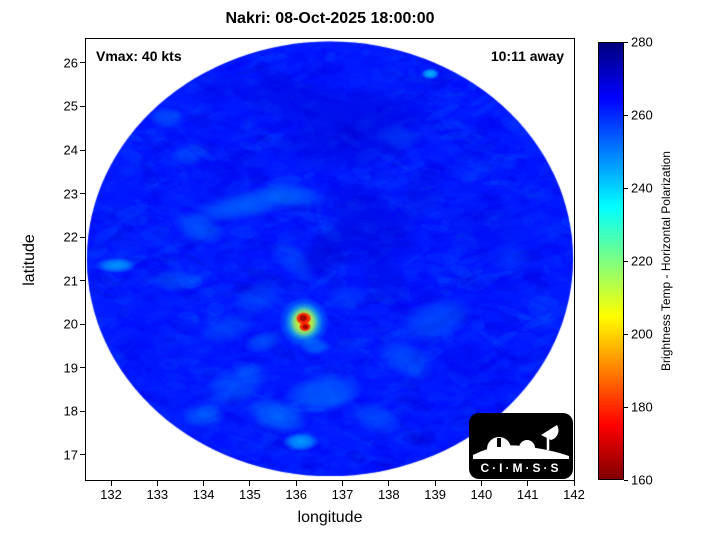 Image resolution: width=720 pixels, height=540 pixels. I want to click on y-tick-label: 17, so click(70, 455).